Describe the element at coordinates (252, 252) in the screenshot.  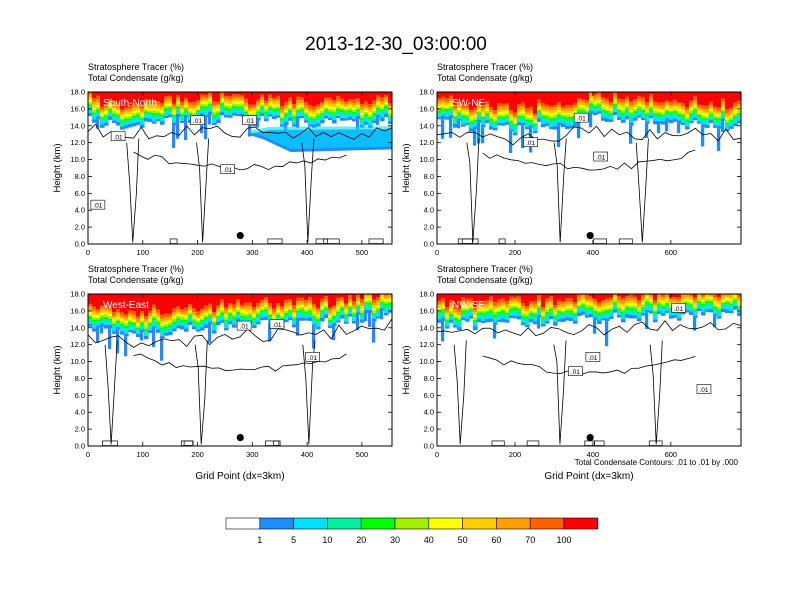
I see `x-tick-label: 300` at that location.